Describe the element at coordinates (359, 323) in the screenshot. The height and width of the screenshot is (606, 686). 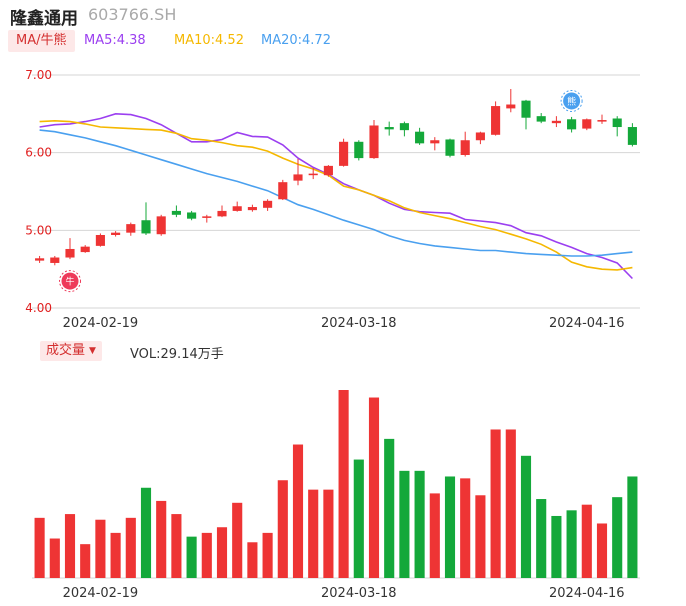
I see `price-date-label: 2024-03-18` at that location.